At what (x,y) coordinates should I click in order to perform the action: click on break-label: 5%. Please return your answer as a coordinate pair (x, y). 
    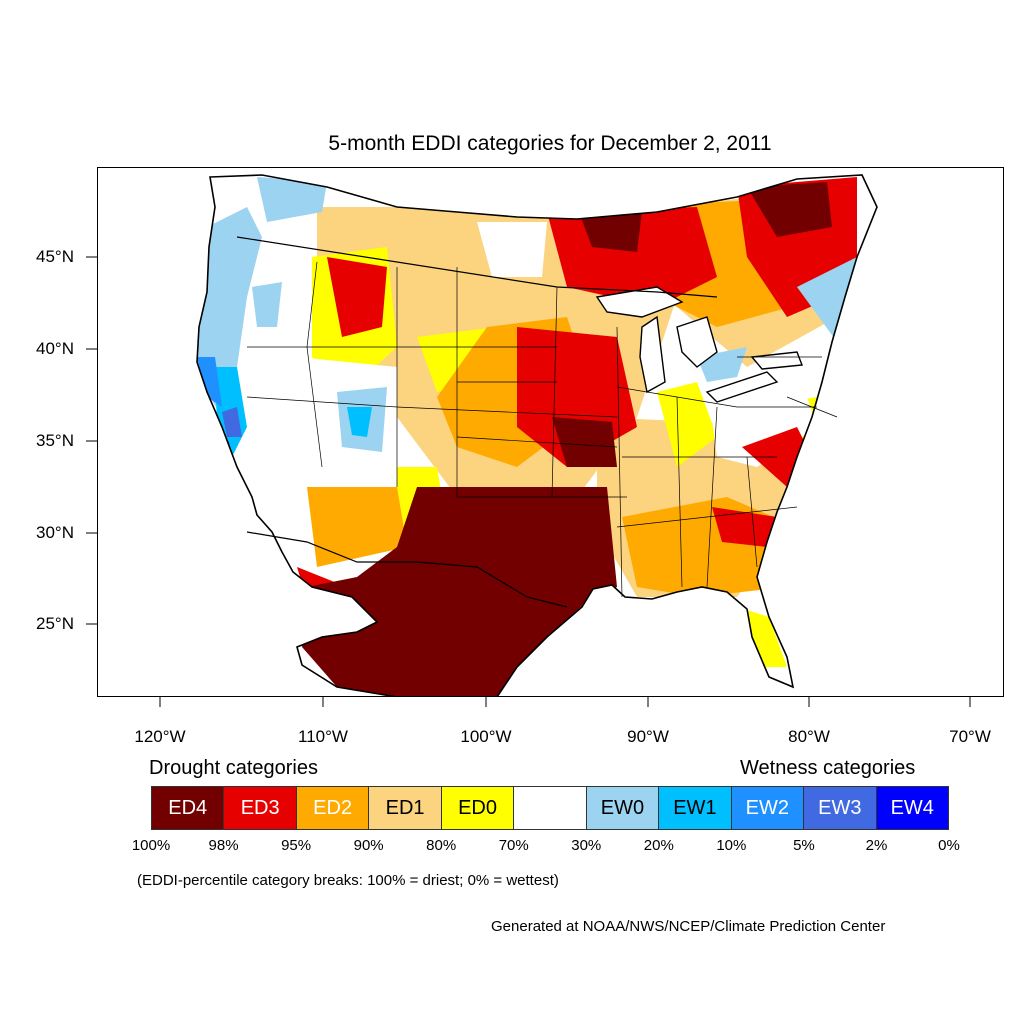
    Looking at the image, I should click on (804, 845).